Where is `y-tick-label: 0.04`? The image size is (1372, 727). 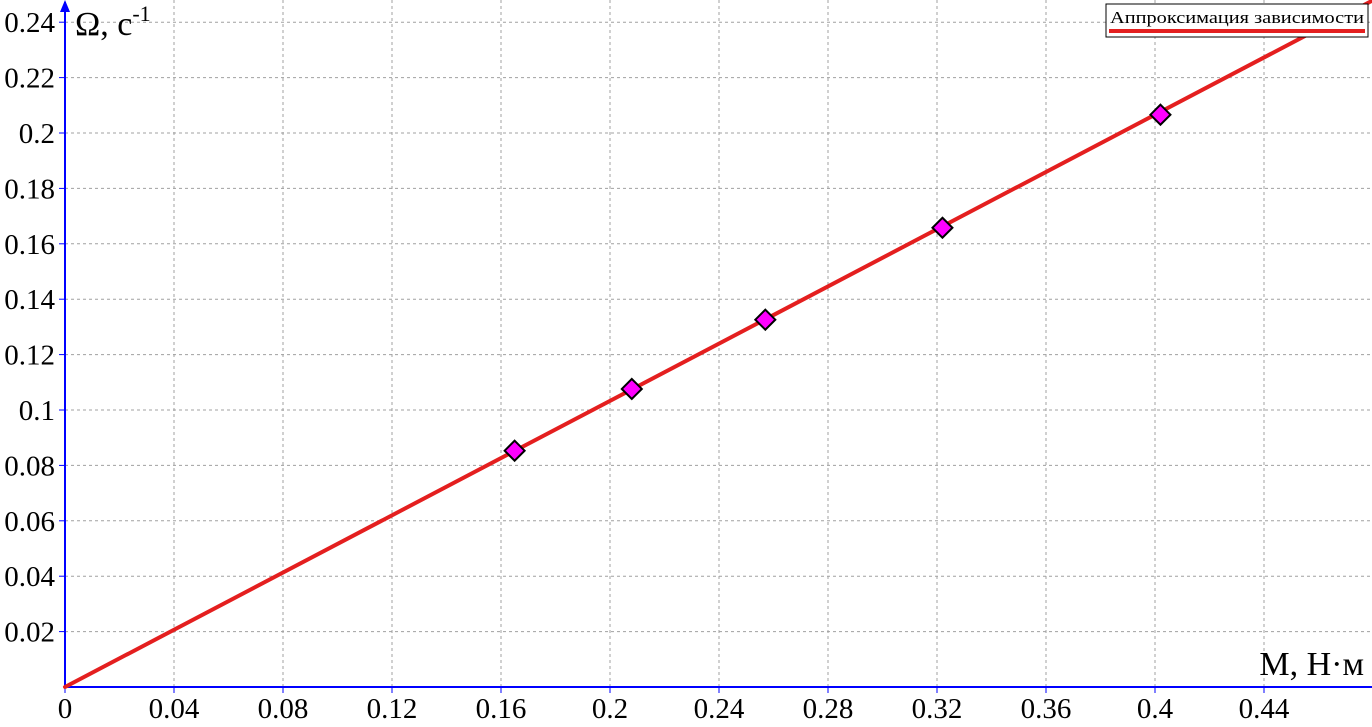
y-tick-label: 0.04 is located at coordinates (29, 577).